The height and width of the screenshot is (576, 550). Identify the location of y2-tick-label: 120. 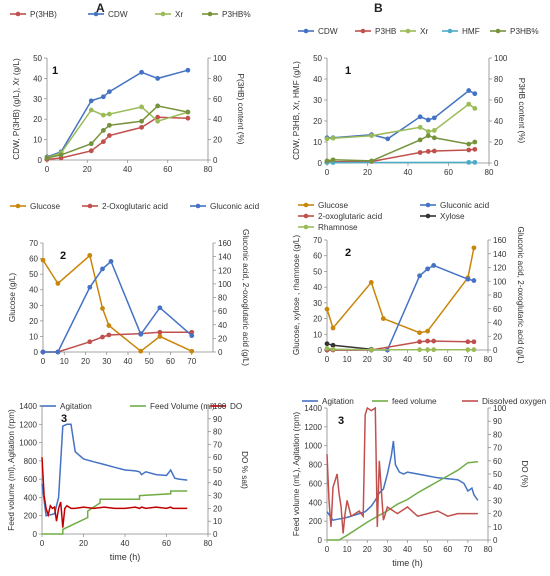
(225, 270).